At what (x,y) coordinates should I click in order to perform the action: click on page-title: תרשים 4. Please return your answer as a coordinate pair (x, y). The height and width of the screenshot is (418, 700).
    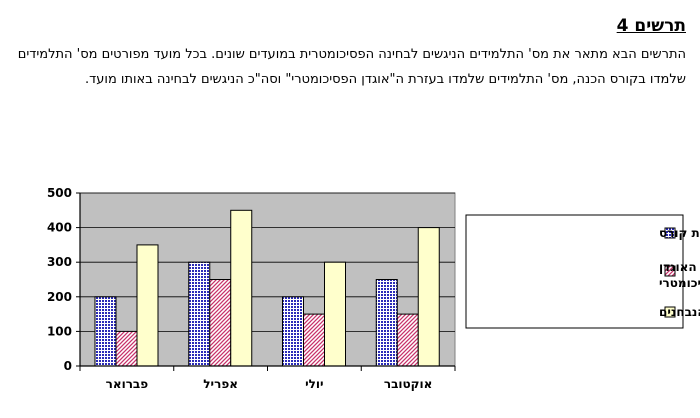
    Looking at the image, I should click on (651, 26).